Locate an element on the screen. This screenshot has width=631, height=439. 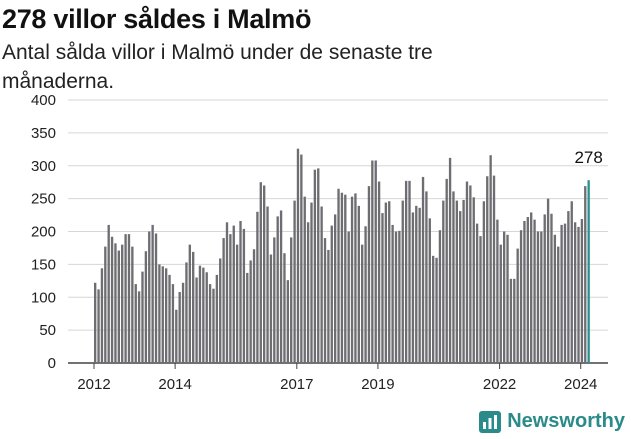
y-tick-label: 400 is located at coordinates (43, 100).